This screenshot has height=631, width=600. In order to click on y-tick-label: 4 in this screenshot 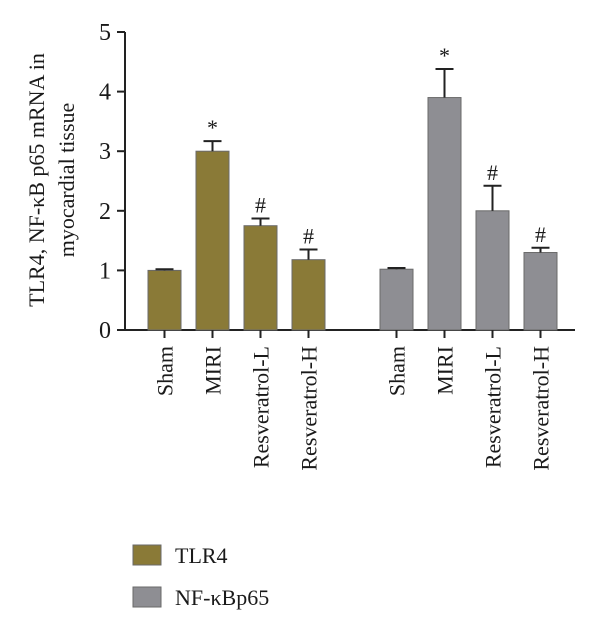, I will do `click(105, 93)`.